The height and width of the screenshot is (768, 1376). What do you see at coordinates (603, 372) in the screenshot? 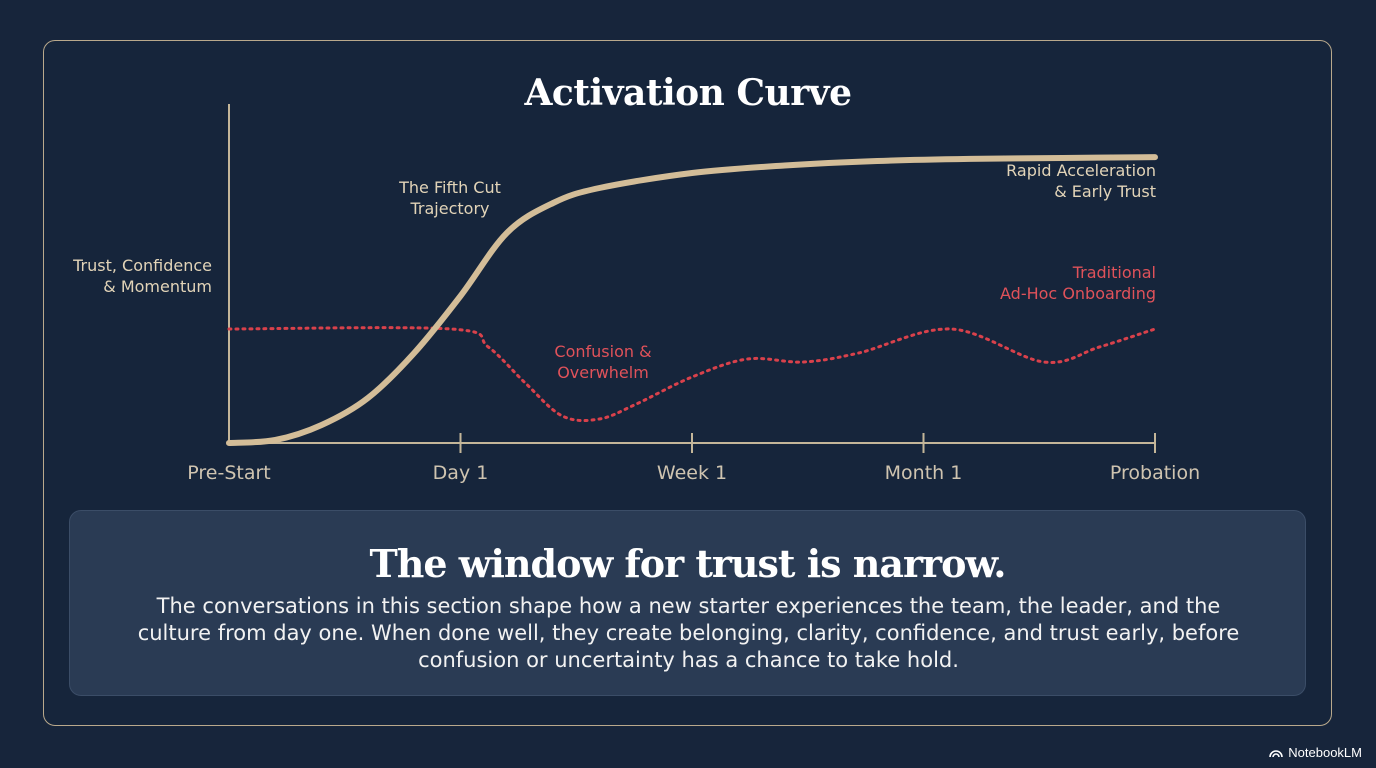
I see `confusion-annotation-line-2: Overwhelm` at bounding box center [603, 372].